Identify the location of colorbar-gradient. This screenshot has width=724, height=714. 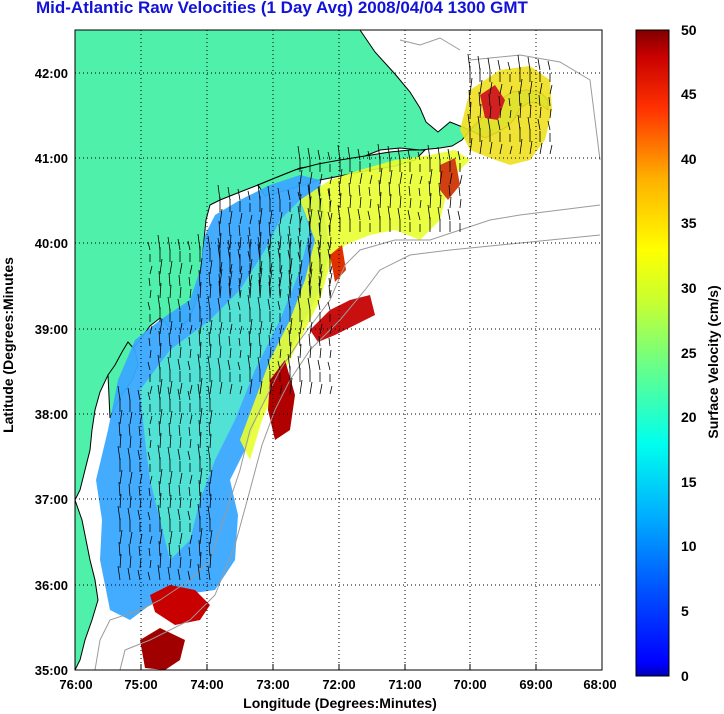
(652, 353).